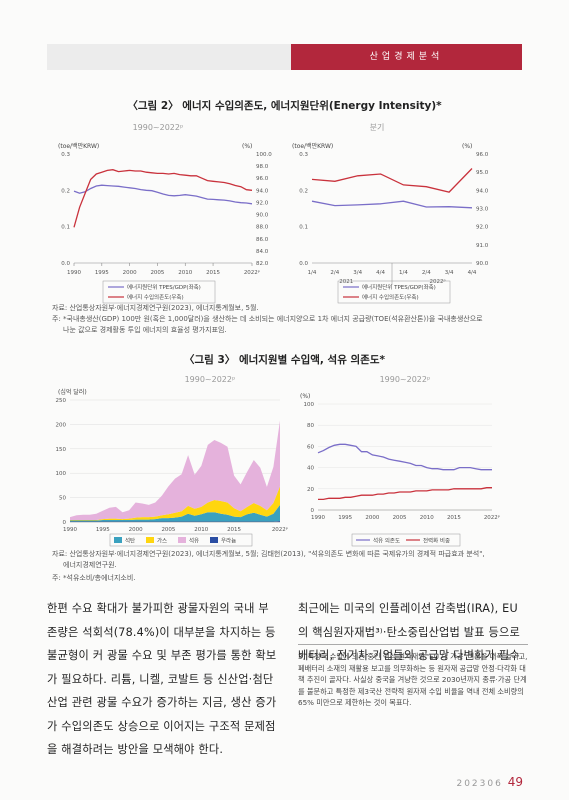  What do you see at coordinates (303, 228) in the screenshot?
I see `y-left-tick-label: 0.1` at bounding box center [303, 228].